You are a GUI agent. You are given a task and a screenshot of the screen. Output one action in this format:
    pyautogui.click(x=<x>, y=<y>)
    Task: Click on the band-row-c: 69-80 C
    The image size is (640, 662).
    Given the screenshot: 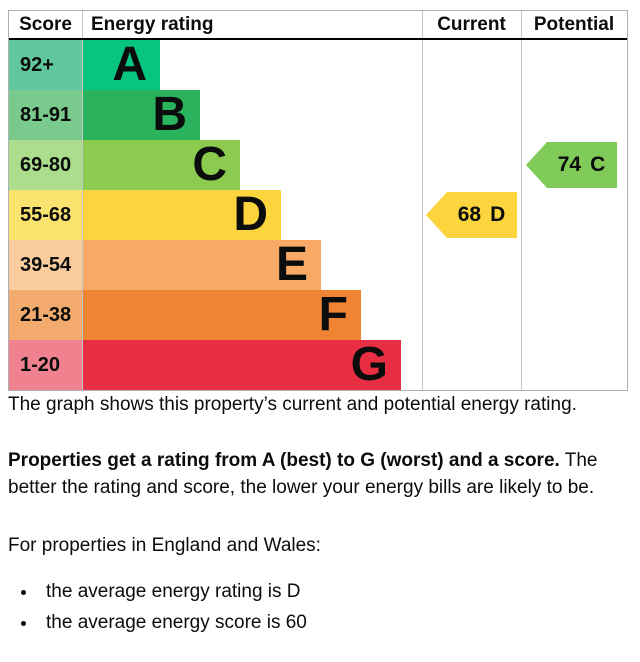 What is the action you would take?
    pyautogui.click(x=318, y=165)
    